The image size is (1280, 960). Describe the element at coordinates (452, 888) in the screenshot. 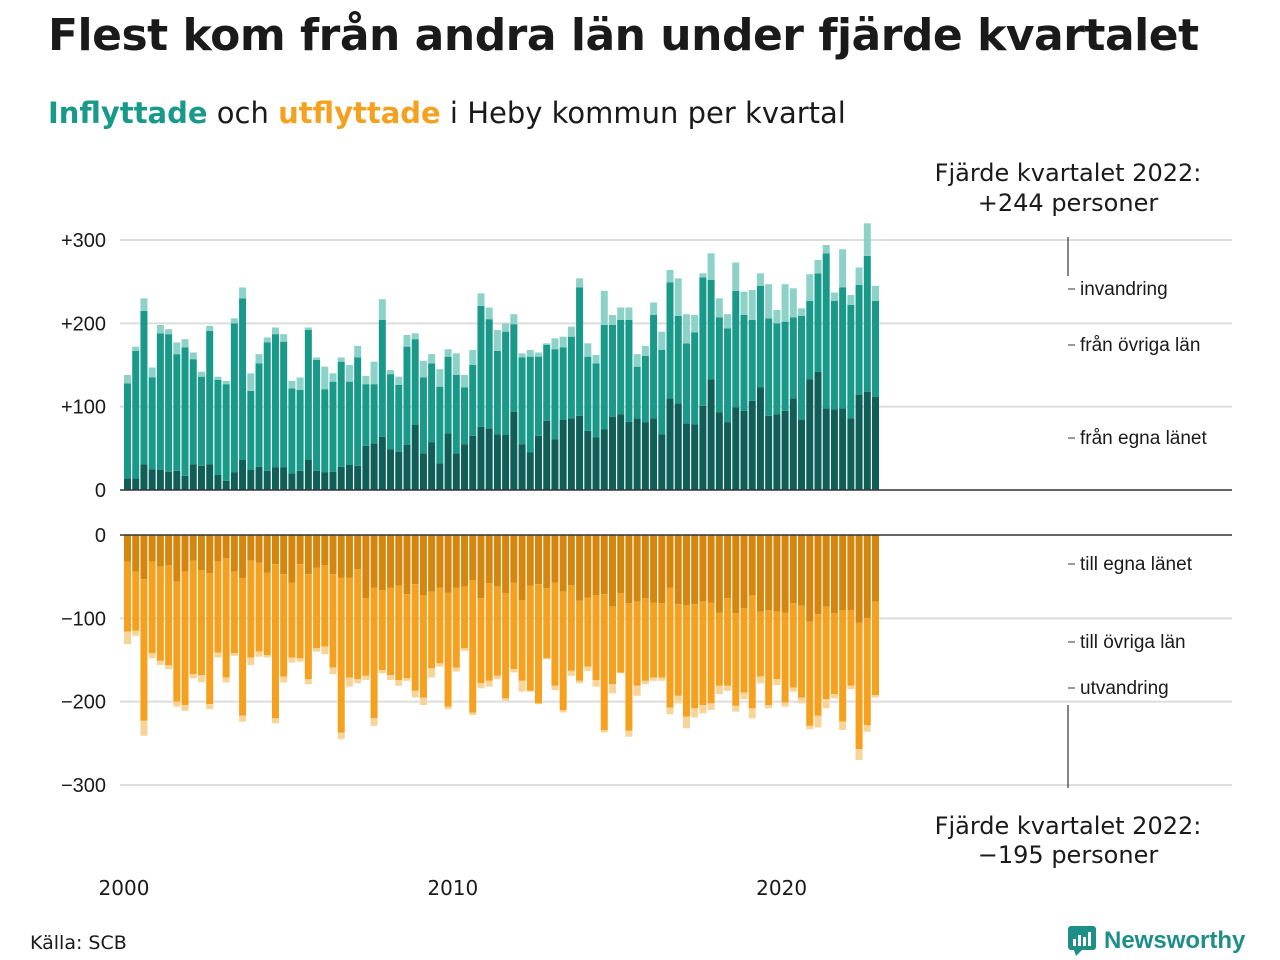

I see `xtick-year: 2010` at that location.